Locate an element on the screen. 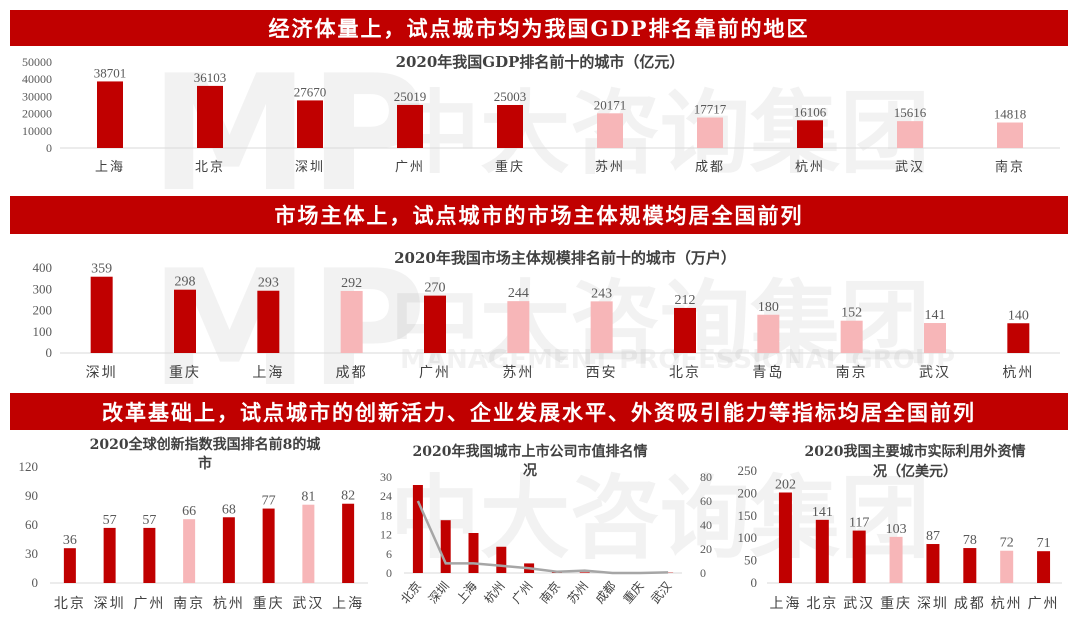 This screenshot has height=623, width=1080. data-label: 81 is located at coordinates (308, 497).